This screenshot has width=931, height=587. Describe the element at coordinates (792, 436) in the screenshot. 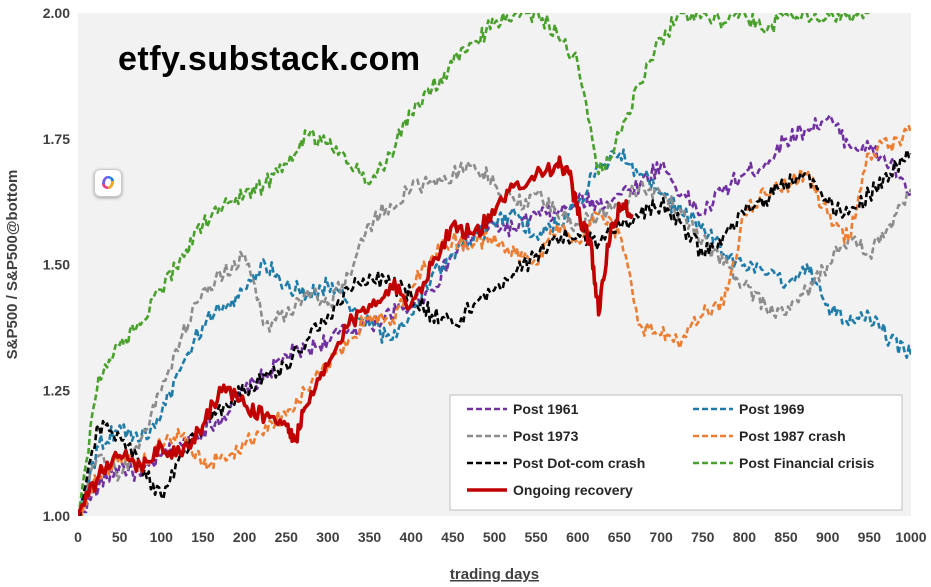

I see `legend-entry-label: Post 1987 crash` at that location.